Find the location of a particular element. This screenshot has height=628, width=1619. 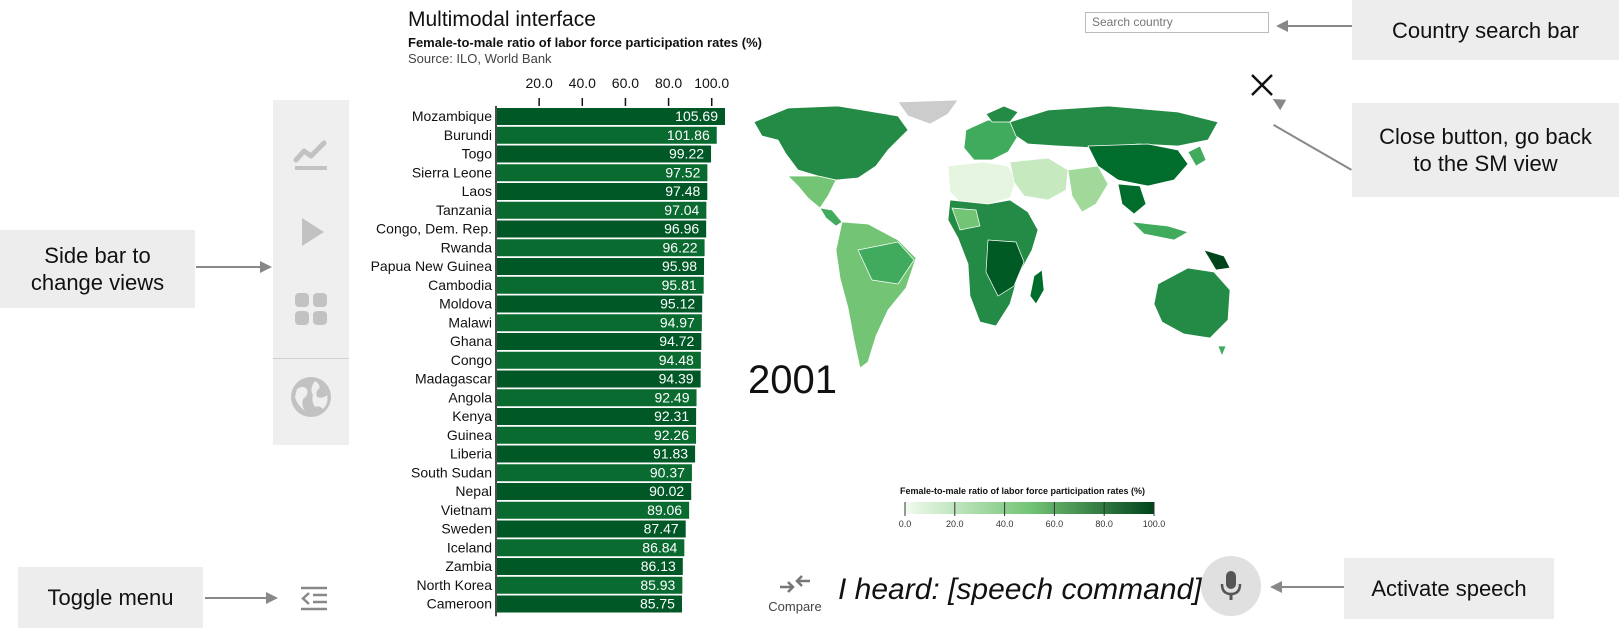

callout-speech: Activate speech is located at coordinates (1449, 588).